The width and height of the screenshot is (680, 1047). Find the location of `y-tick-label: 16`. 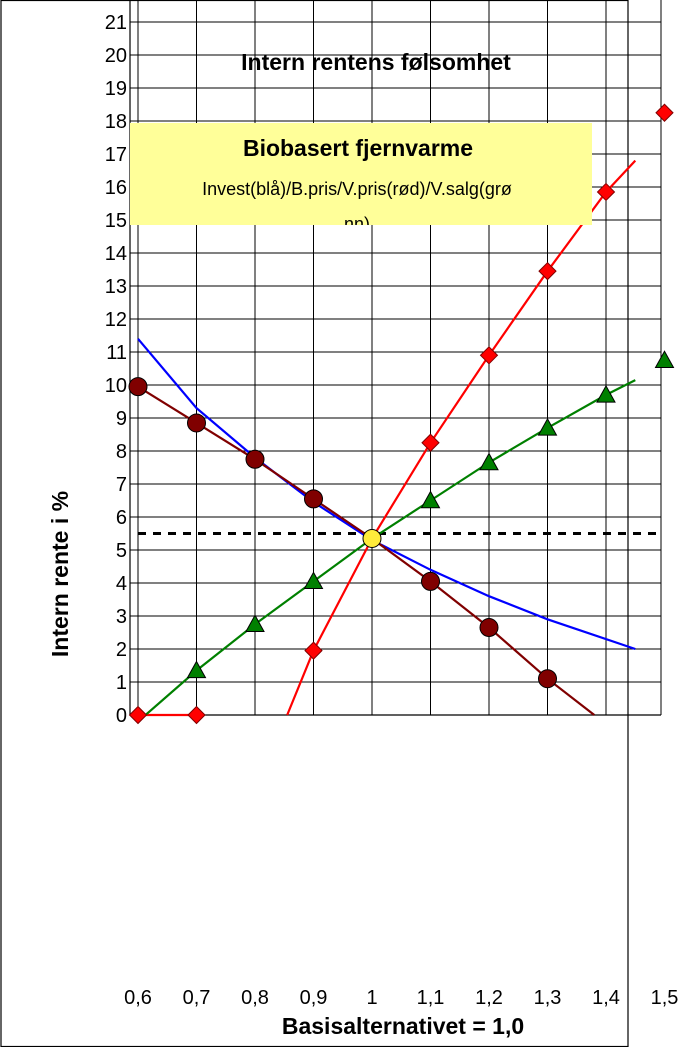

y-tick-label: 16 is located at coordinates (116, 188).